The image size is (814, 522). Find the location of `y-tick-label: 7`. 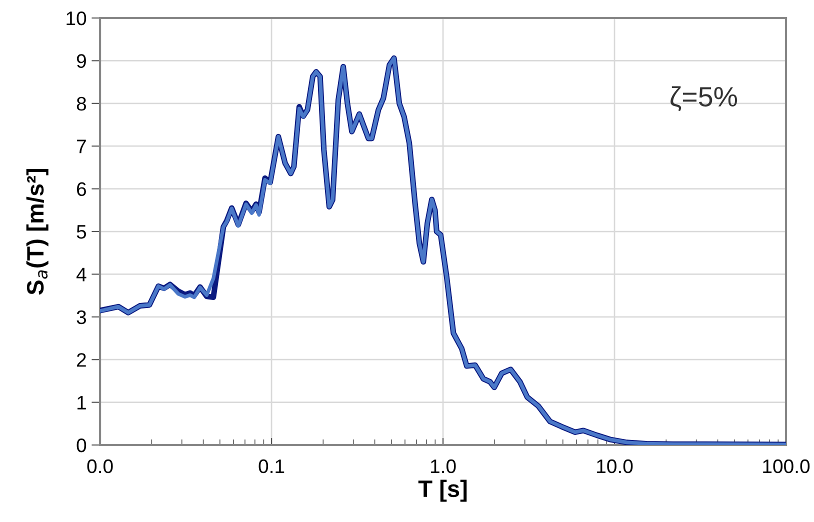

y-tick-label: 7 is located at coordinates (81, 147).